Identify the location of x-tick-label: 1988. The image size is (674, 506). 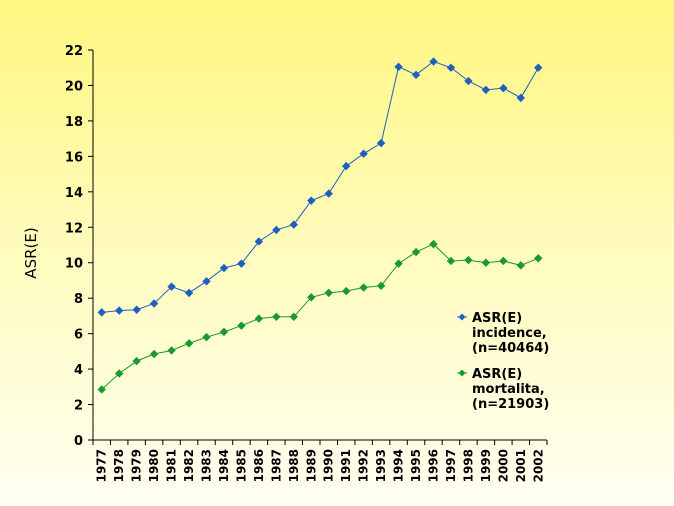
(294, 465).